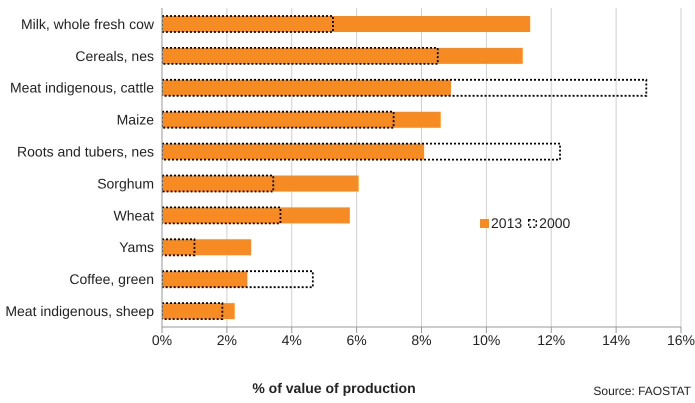  I want to click on y-tick-label: Wheat, so click(134, 215).